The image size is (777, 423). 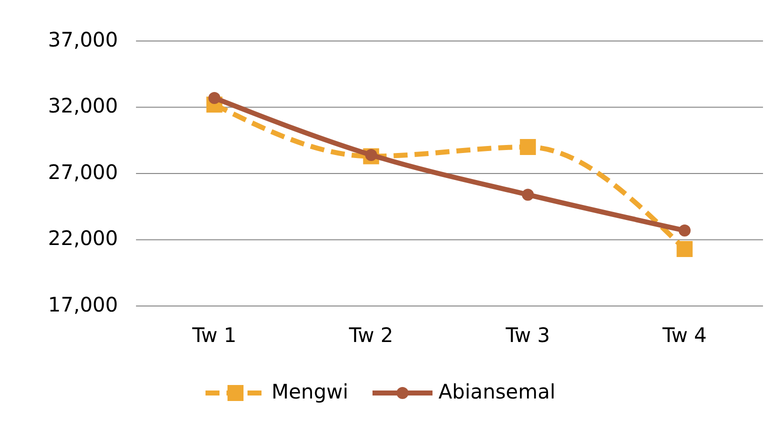 What do you see at coordinates (684, 335) in the screenshot?
I see `x-tick-label: Tw 4` at bounding box center [684, 335].